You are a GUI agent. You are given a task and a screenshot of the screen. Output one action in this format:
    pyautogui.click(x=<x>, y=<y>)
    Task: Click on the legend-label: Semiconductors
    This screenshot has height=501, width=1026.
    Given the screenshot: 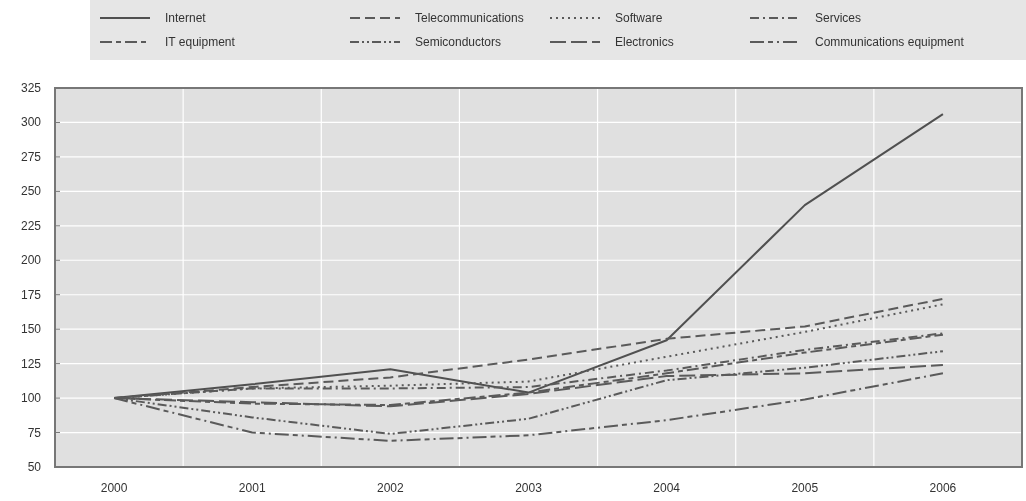 What is the action you would take?
    pyautogui.click(x=458, y=42)
    